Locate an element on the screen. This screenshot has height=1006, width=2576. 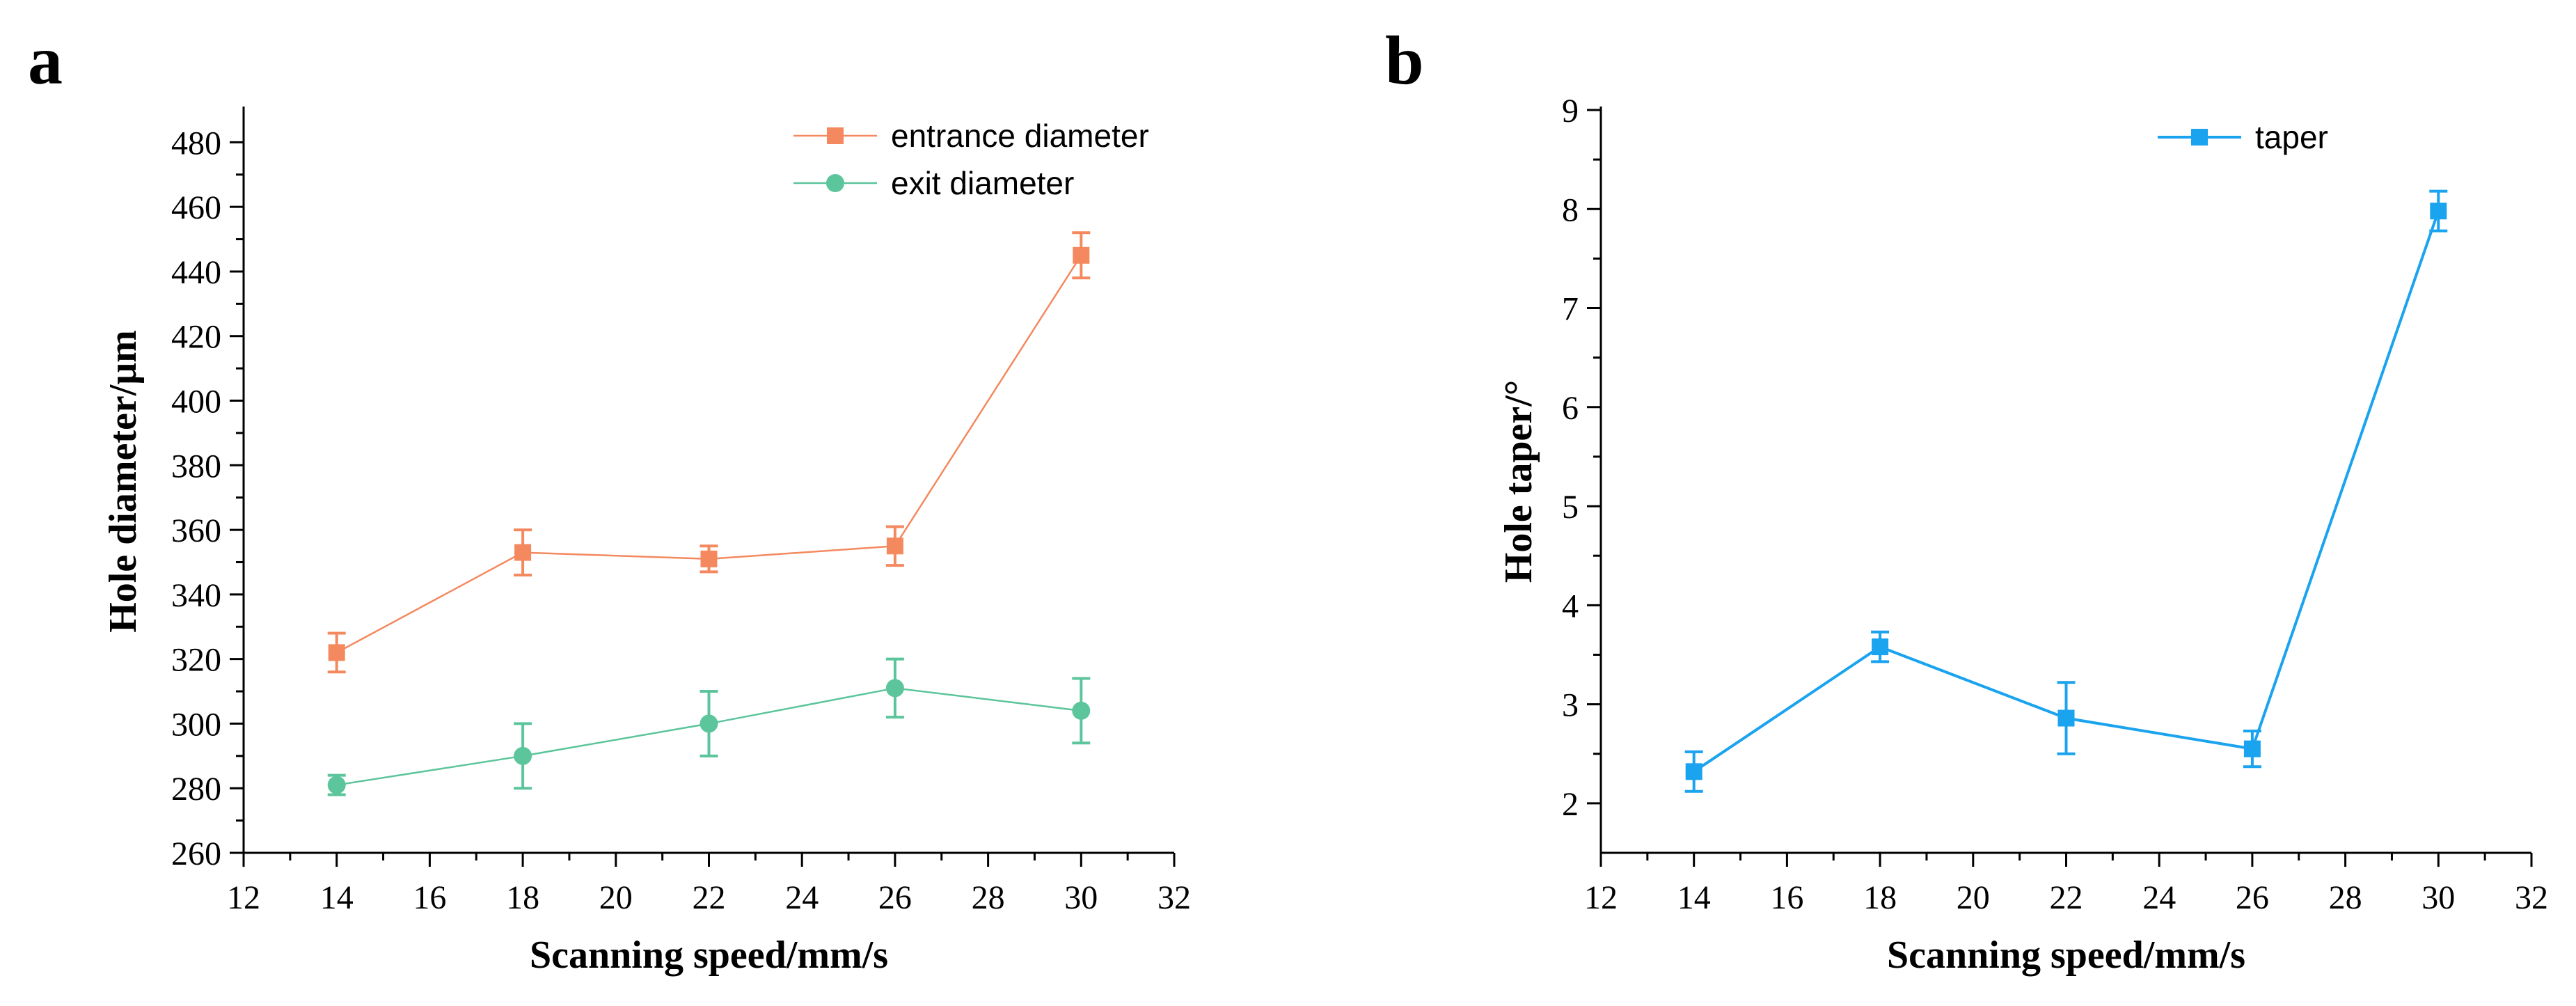
y-tick-label: 340 is located at coordinates (196, 595).